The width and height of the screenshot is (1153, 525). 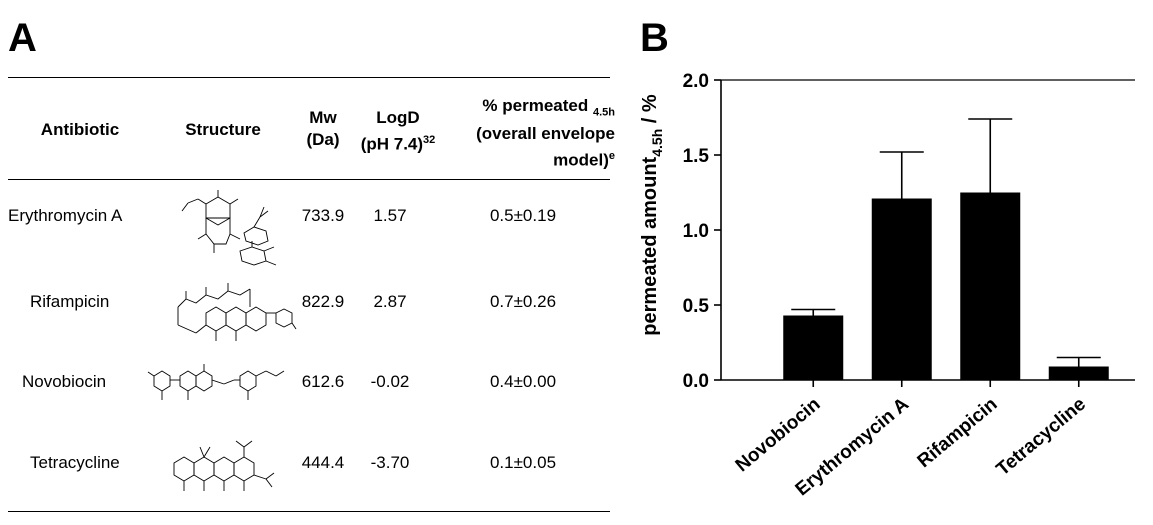 I want to click on row-1-logd: 1.57, so click(x=390, y=215).